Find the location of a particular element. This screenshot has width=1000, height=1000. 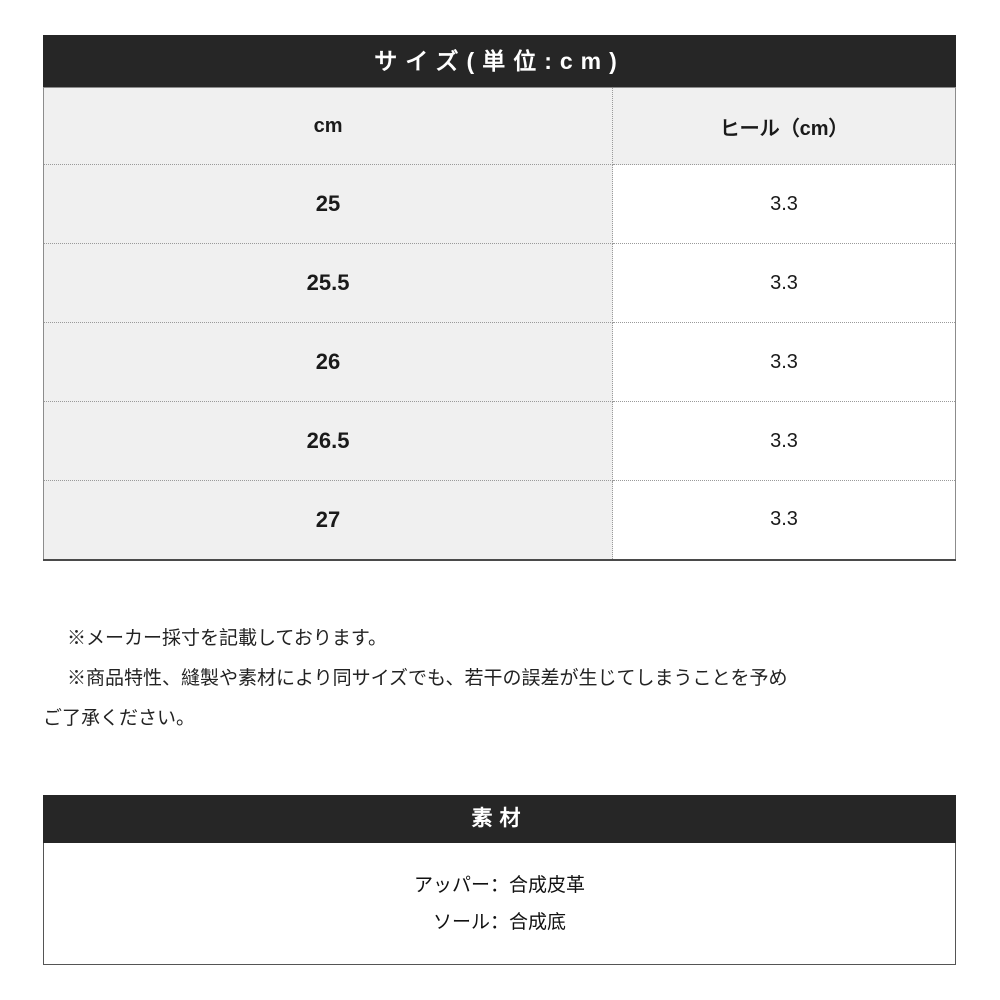

size-value: 25.5 is located at coordinates (328, 283).